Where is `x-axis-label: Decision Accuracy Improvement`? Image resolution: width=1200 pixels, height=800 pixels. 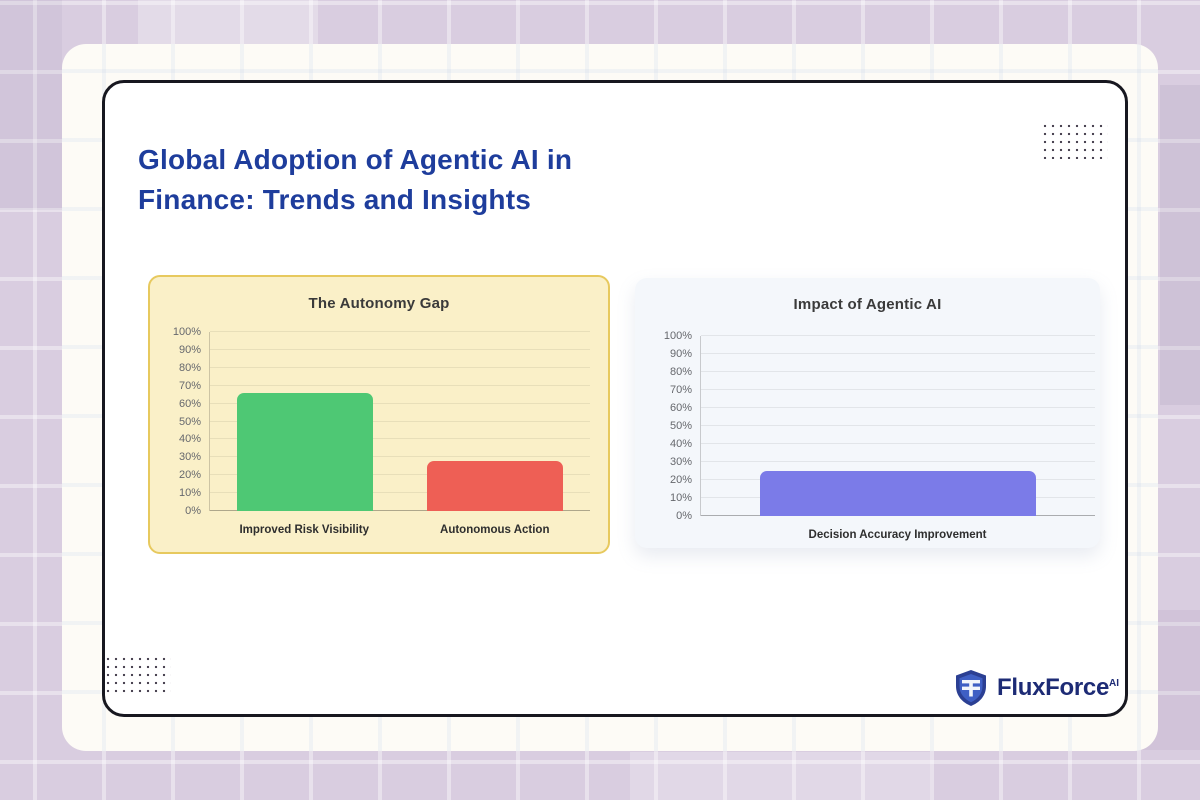 x-axis-label: Decision Accuracy Improvement is located at coordinates (897, 535).